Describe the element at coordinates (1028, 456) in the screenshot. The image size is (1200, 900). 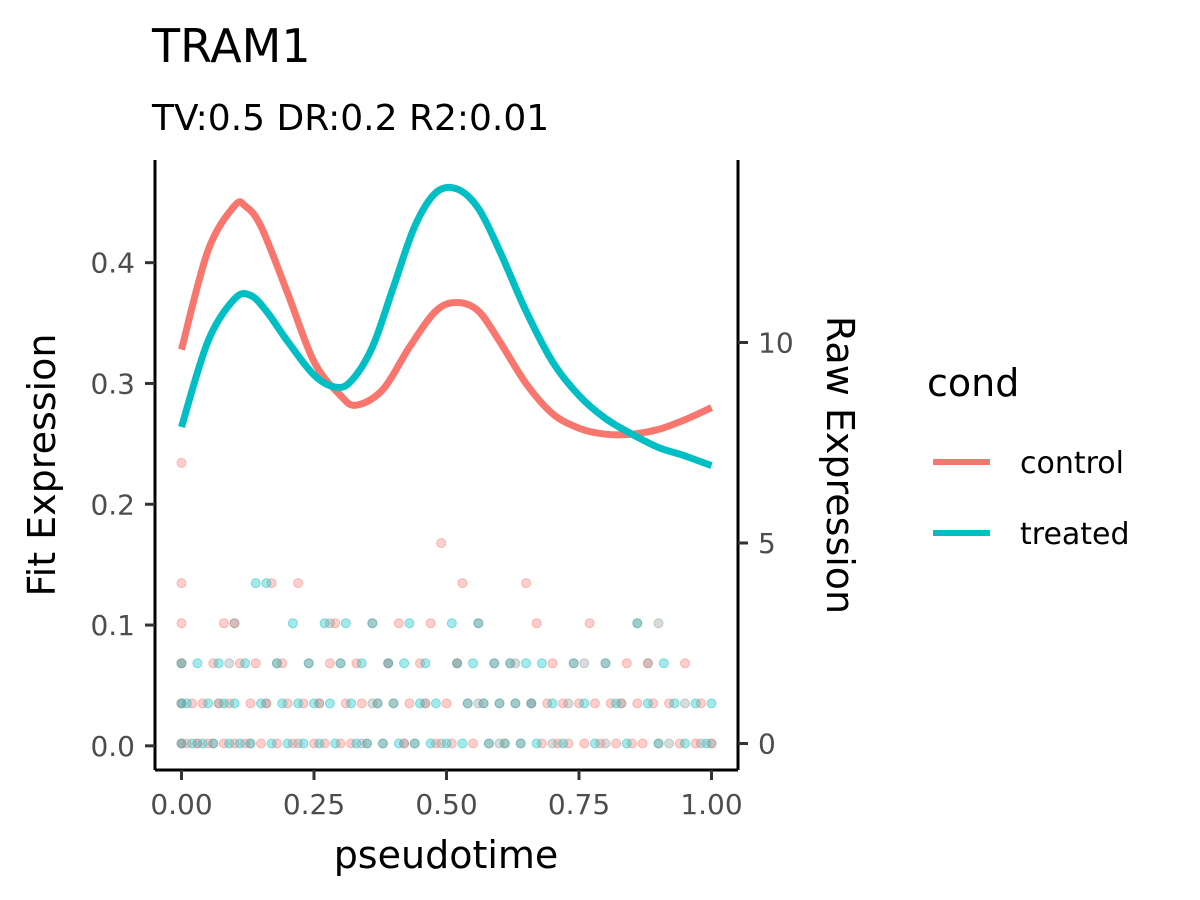
I see `legend: cond control treated` at that location.